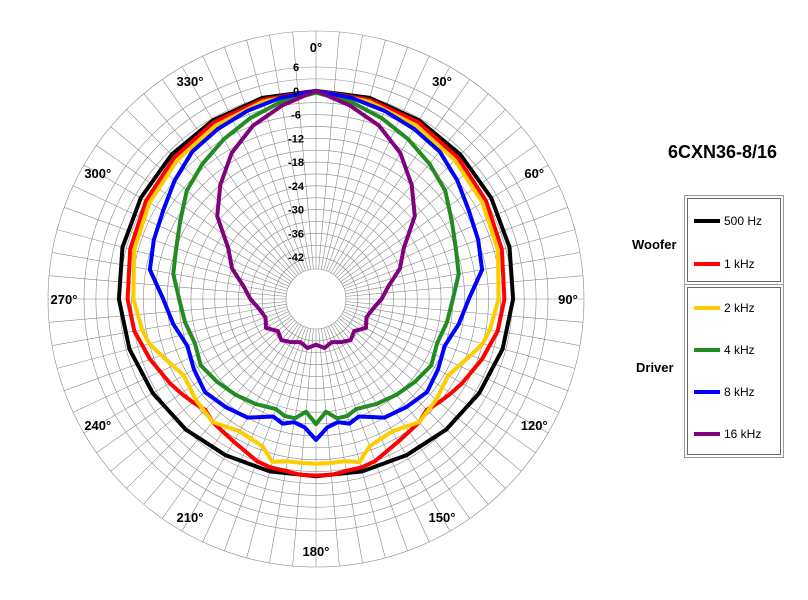  I want to click on angle-tick-label: 150°, so click(442, 517).